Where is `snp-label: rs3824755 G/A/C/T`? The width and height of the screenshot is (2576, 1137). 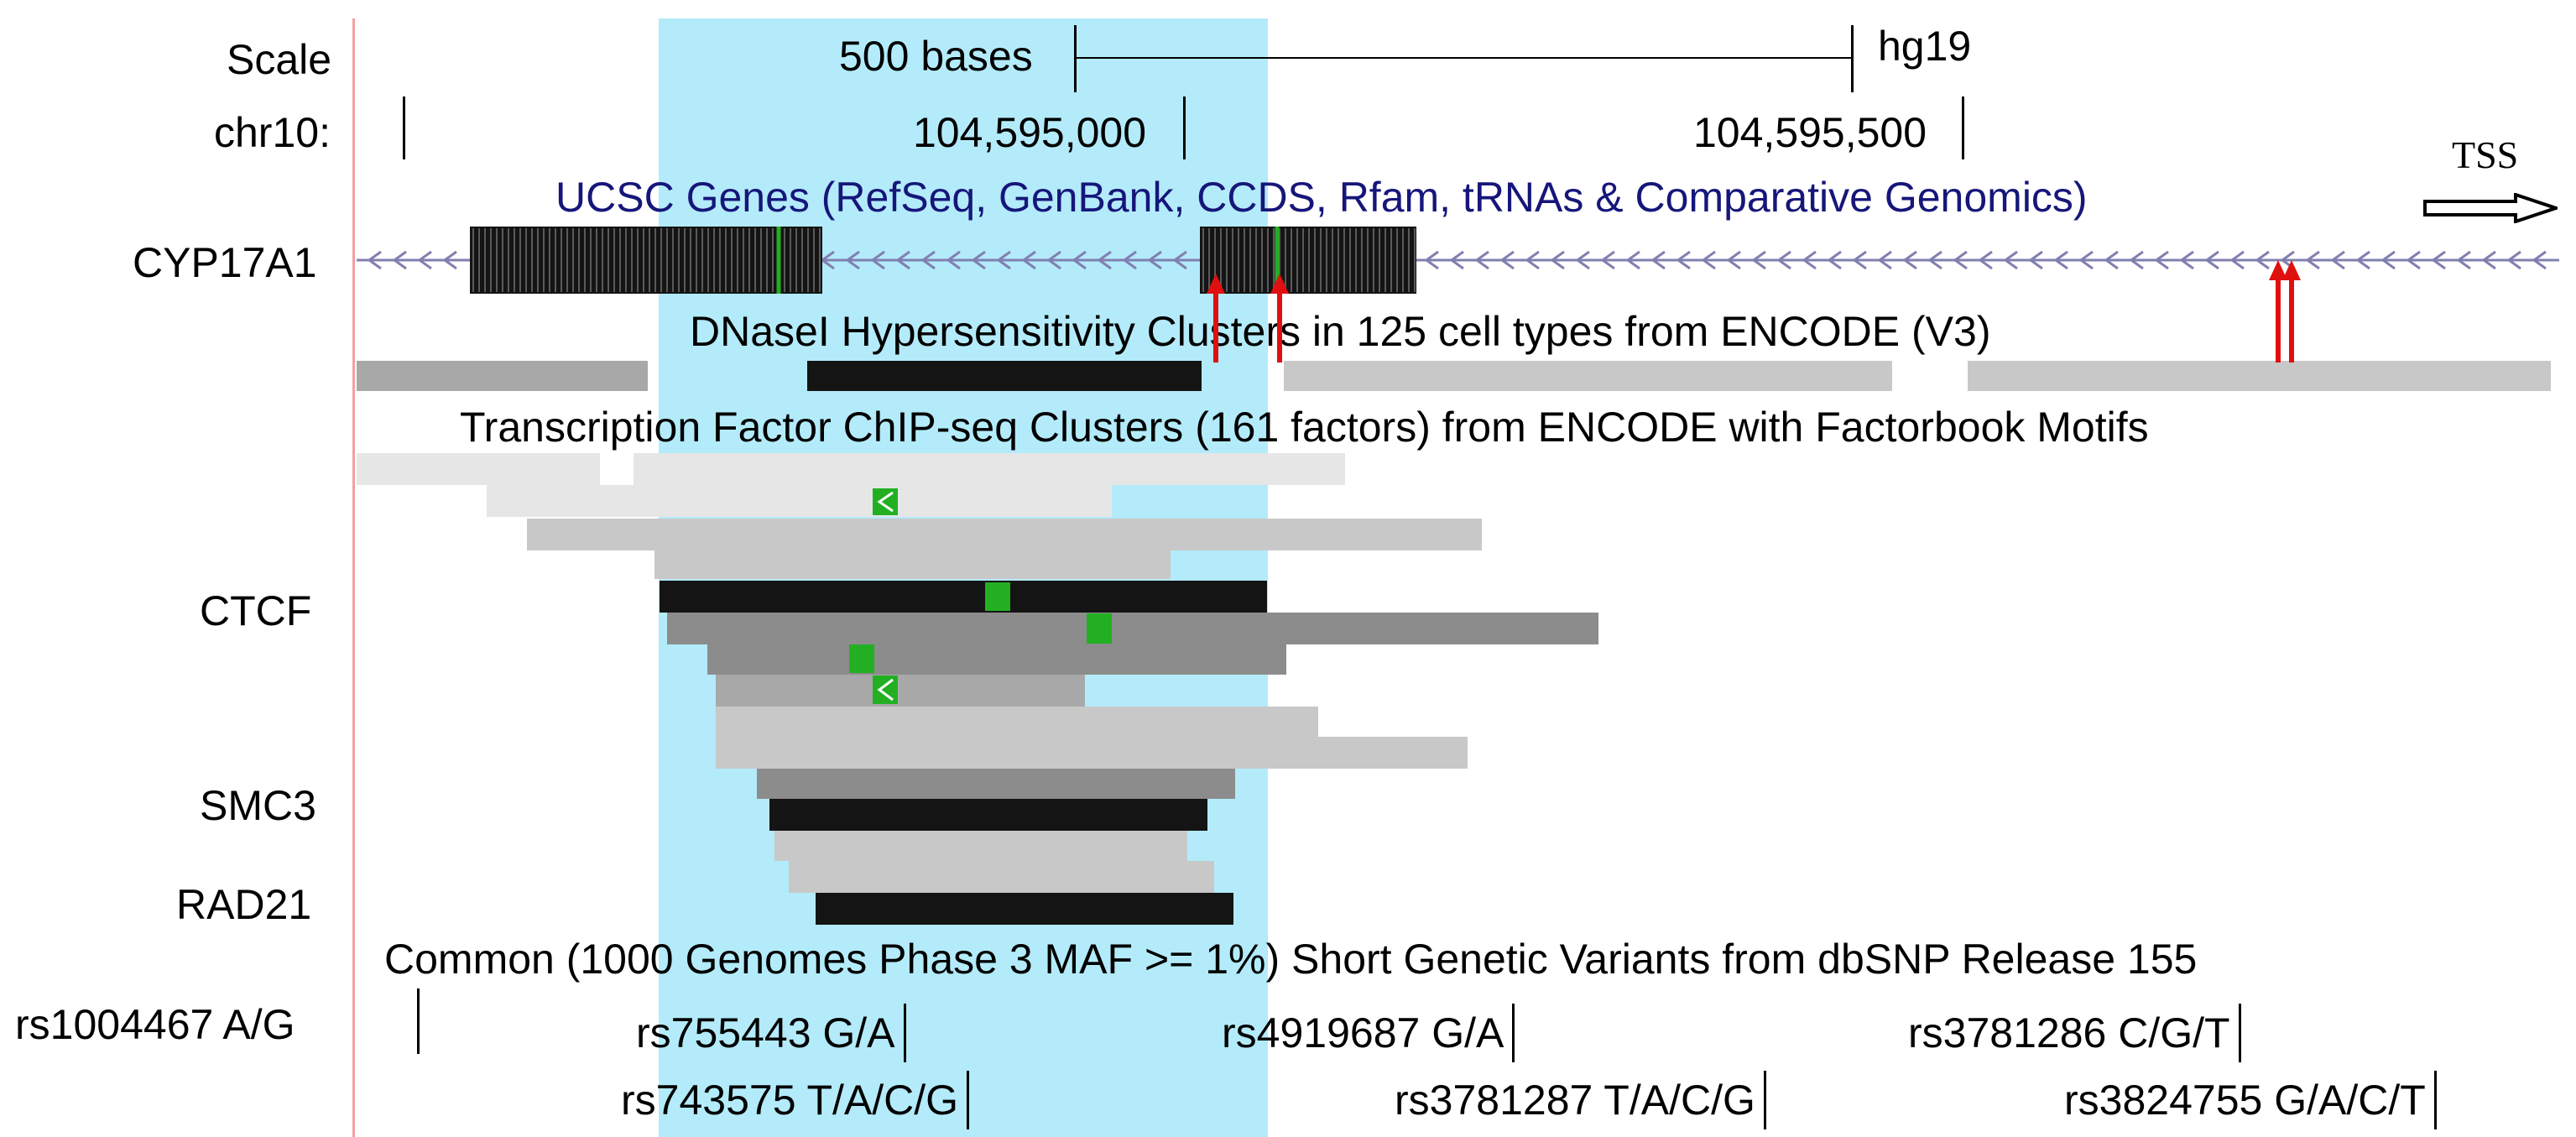 snp-label: rs3824755 G/A/C/T is located at coordinates (2245, 1100).